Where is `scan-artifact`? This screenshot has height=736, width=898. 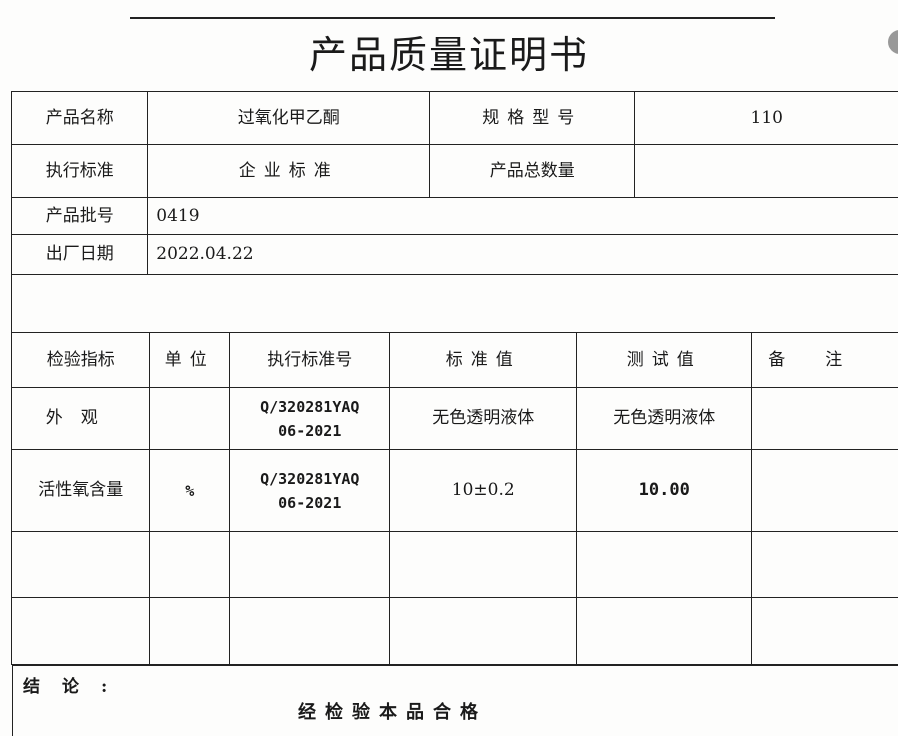 scan-artifact is located at coordinates (893, 42).